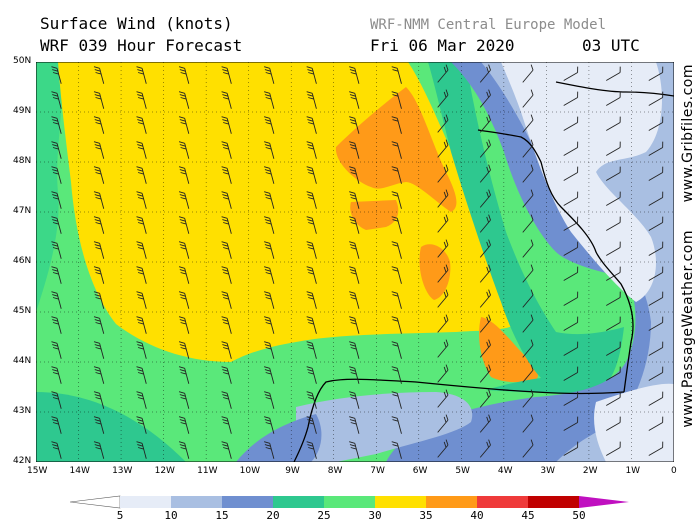 The image size is (700, 525). Describe the element at coordinates (22, 211) in the screenshot. I see `latitude-label: 47N` at that location.